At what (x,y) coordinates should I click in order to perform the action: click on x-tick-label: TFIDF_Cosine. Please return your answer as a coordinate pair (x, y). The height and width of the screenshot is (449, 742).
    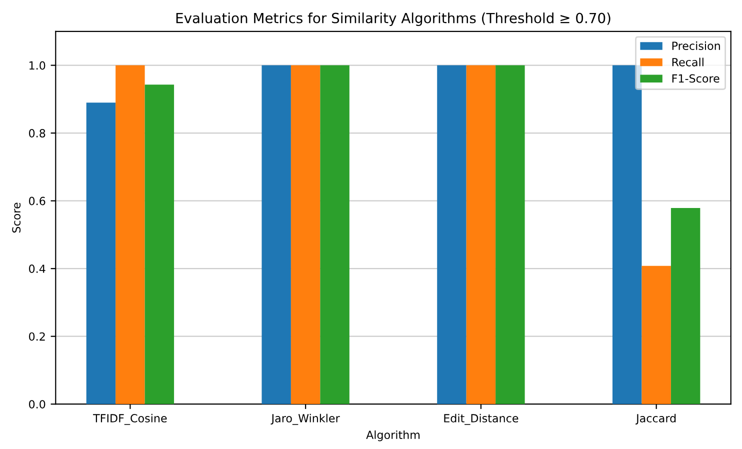
    Looking at the image, I should click on (130, 419).